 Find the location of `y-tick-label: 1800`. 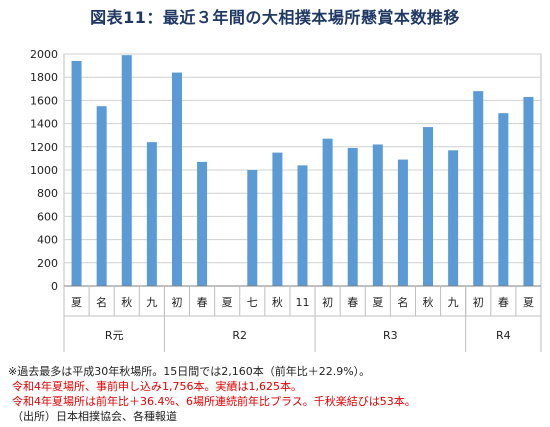

y-tick-label: 1800 is located at coordinates (44, 77).